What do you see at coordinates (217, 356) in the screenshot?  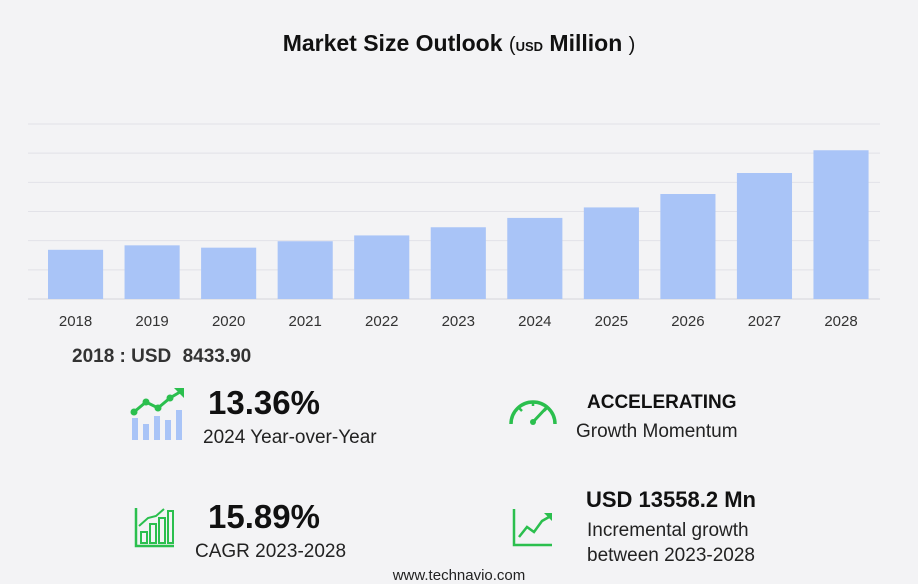 I see `base-year-number: 8433.90` at bounding box center [217, 356].